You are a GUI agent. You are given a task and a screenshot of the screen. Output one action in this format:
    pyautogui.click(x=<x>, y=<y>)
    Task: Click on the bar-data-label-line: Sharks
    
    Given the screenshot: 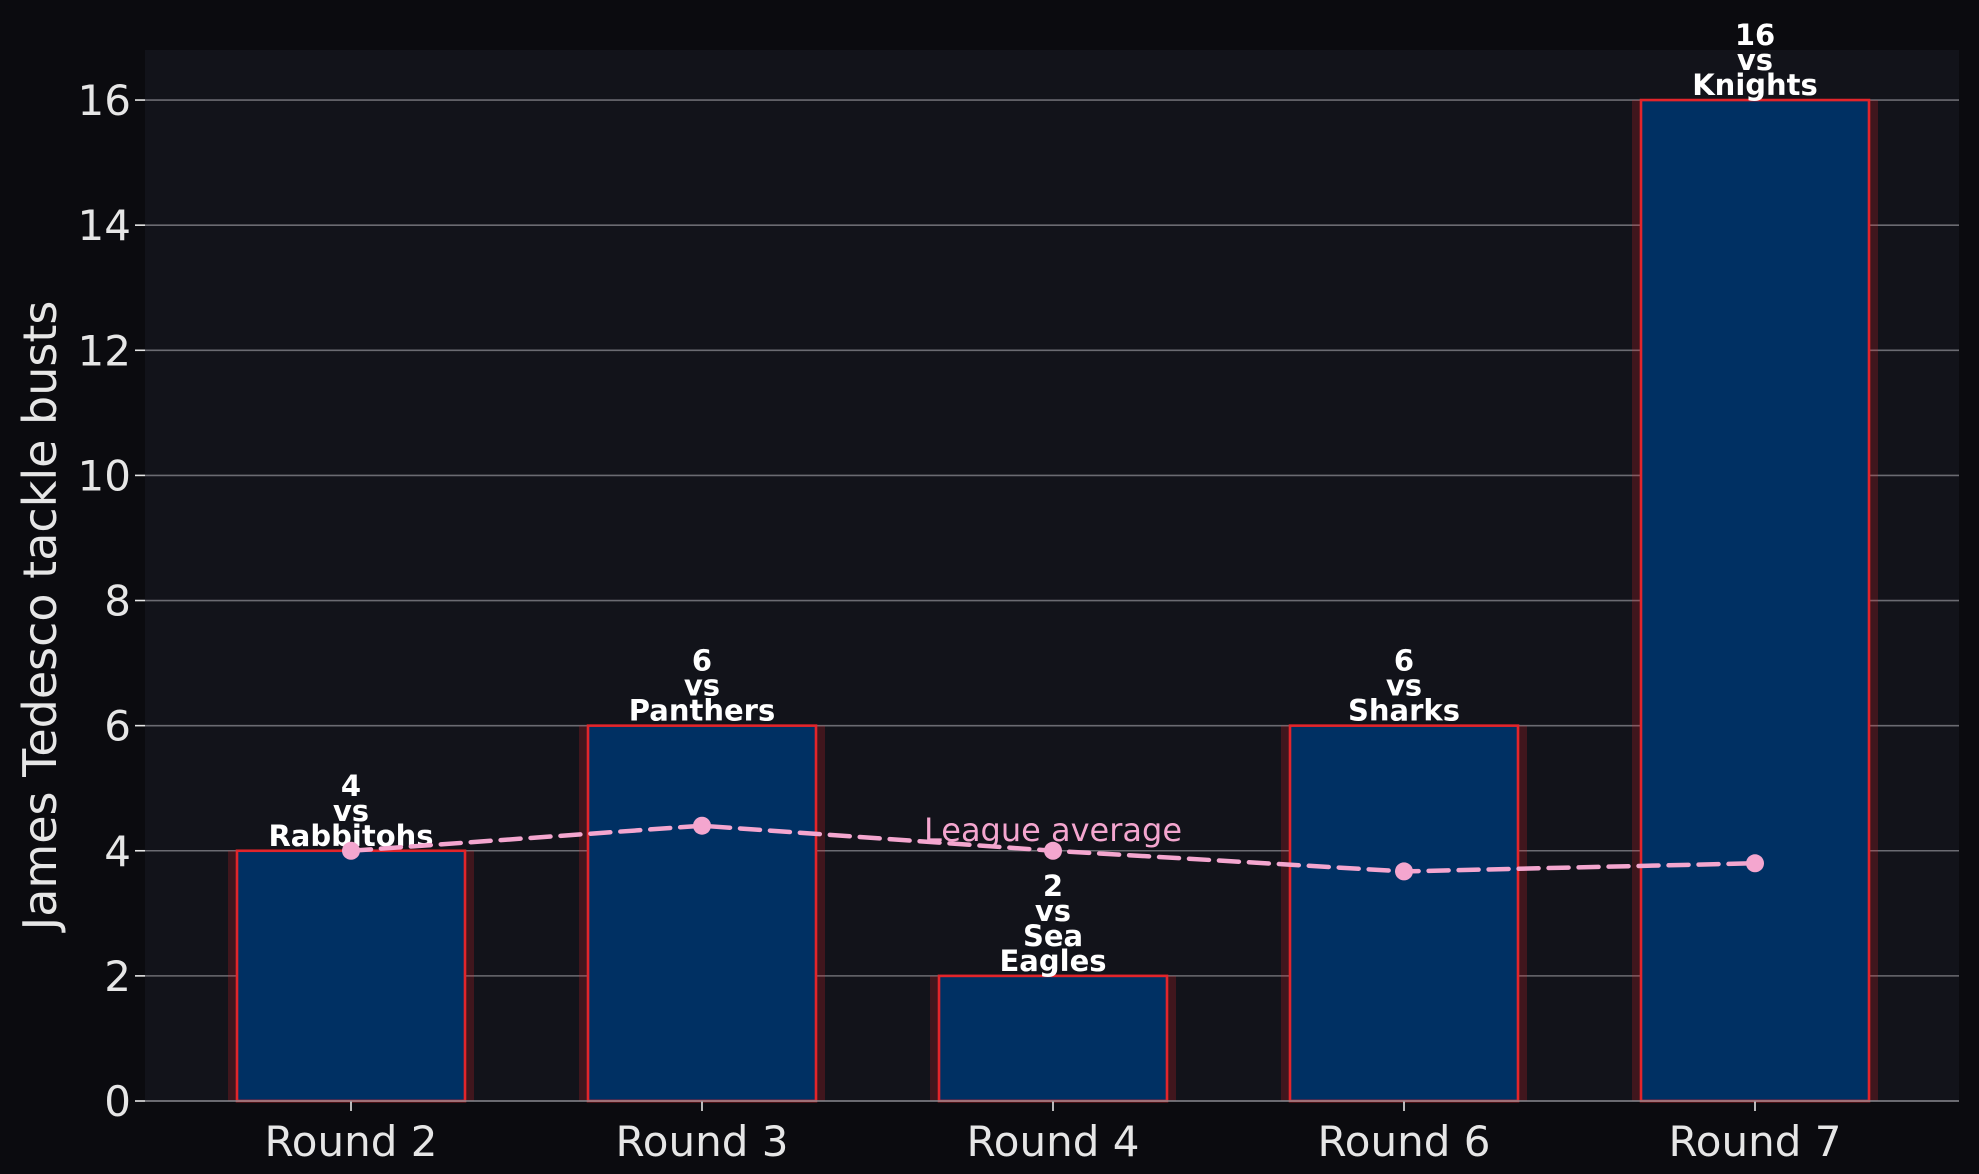 What is the action you would take?
    pyautogui.click(x=1404, y=711)
    